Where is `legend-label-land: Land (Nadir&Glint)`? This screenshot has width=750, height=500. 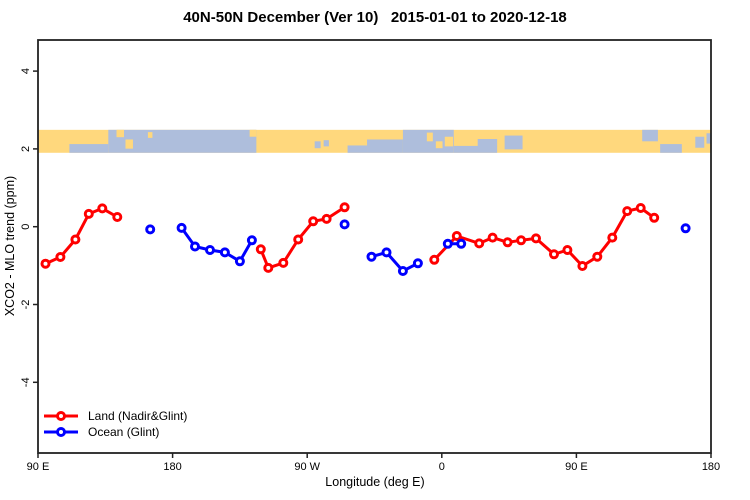
legend-label-land: Land (Nadir&Glint) is located at coordinates (138, 416).